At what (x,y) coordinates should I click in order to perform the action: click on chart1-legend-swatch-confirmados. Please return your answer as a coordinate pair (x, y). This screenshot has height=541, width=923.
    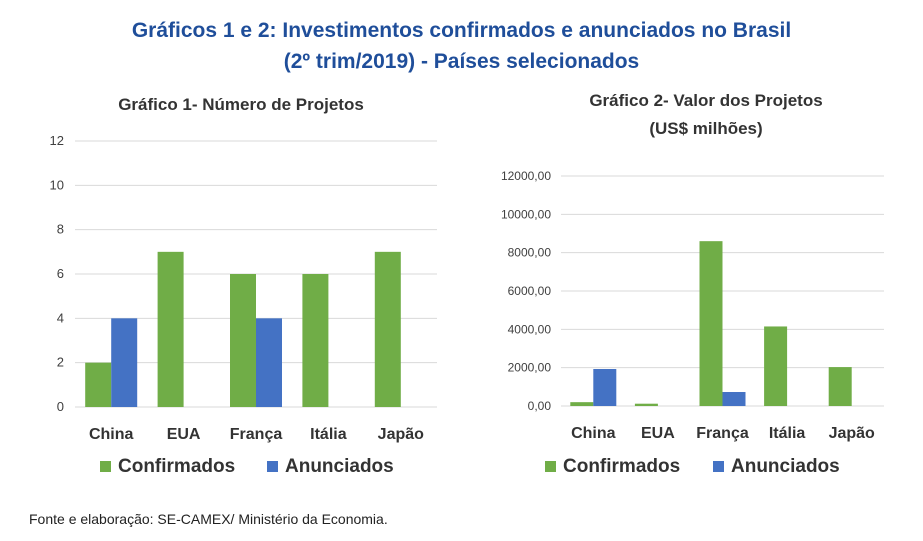
    Looking at the image, I should click on (105, 466).